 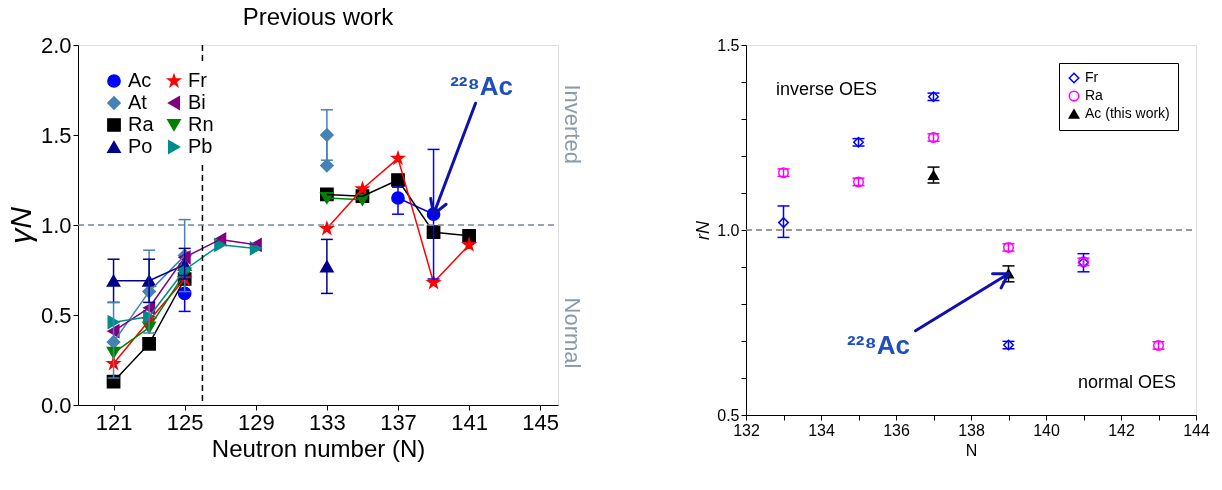 What do you see at coordinates (140, 146) in the screenshot?
I see `legend-label: Po` at bounding box center [140, 146].